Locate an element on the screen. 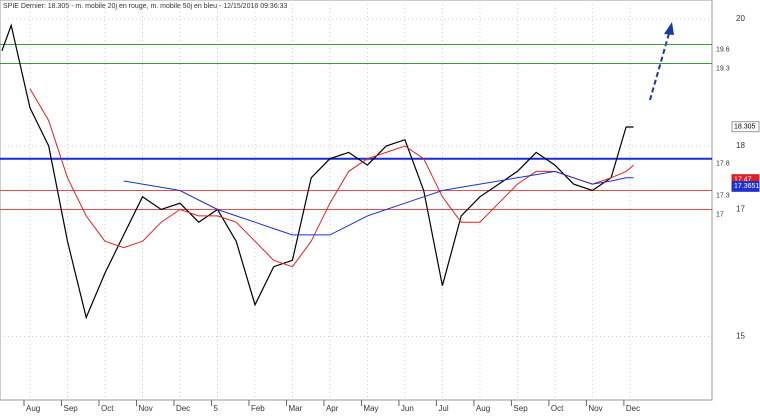 The image size is (760, 420). x-tick-label: May is located at coordinates (370, 408).